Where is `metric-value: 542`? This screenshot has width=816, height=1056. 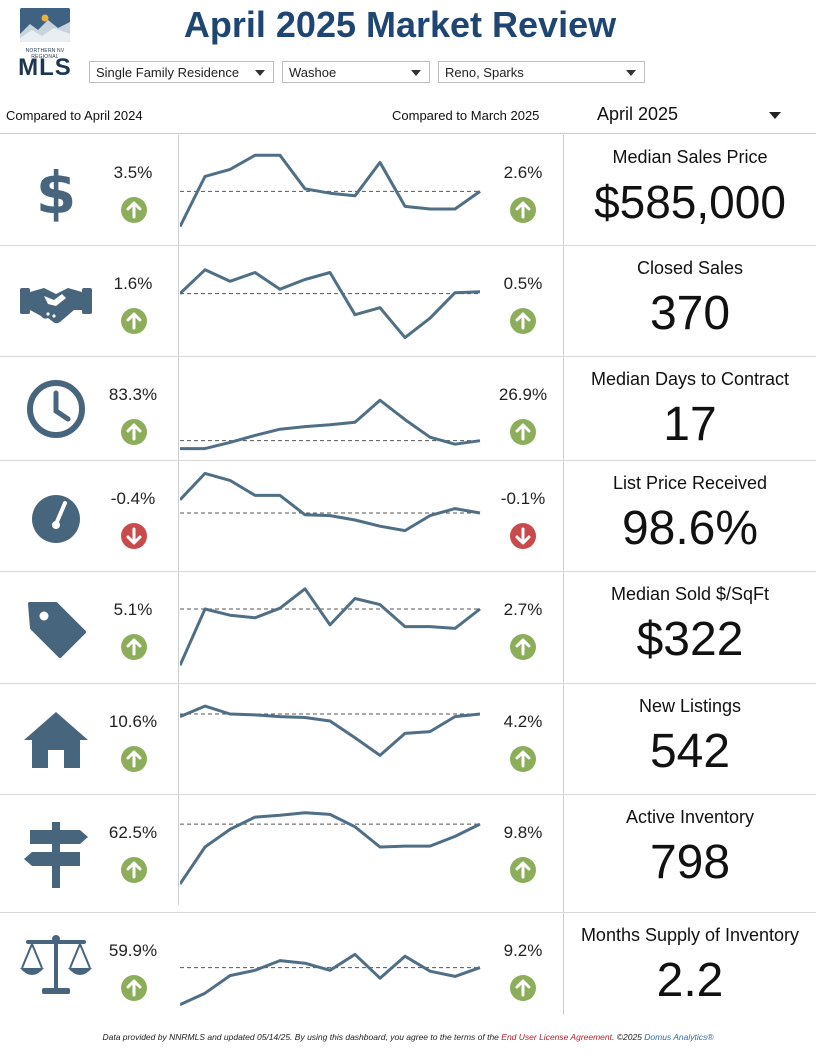
metric-value: 542 is located at coordinates (690, 751).